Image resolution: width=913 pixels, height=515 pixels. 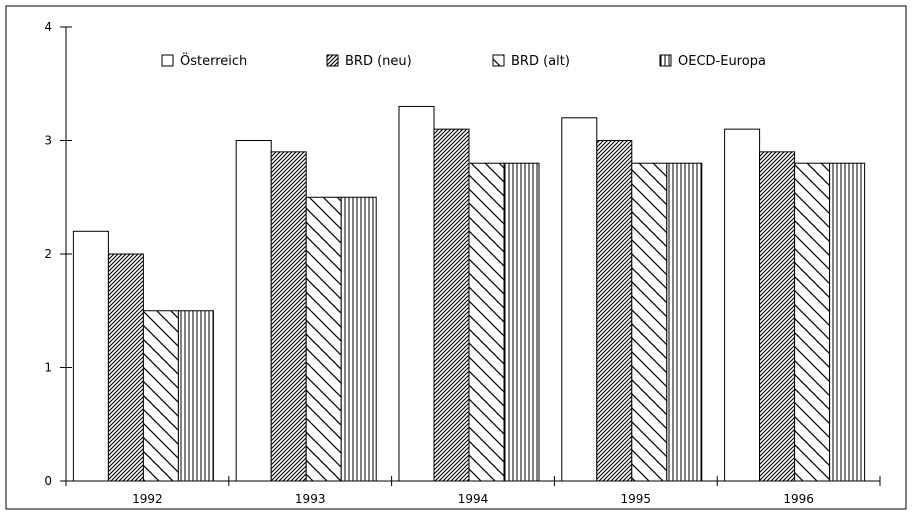 I want to click on x-tick-label: 1993, so click(x=310, y=499).